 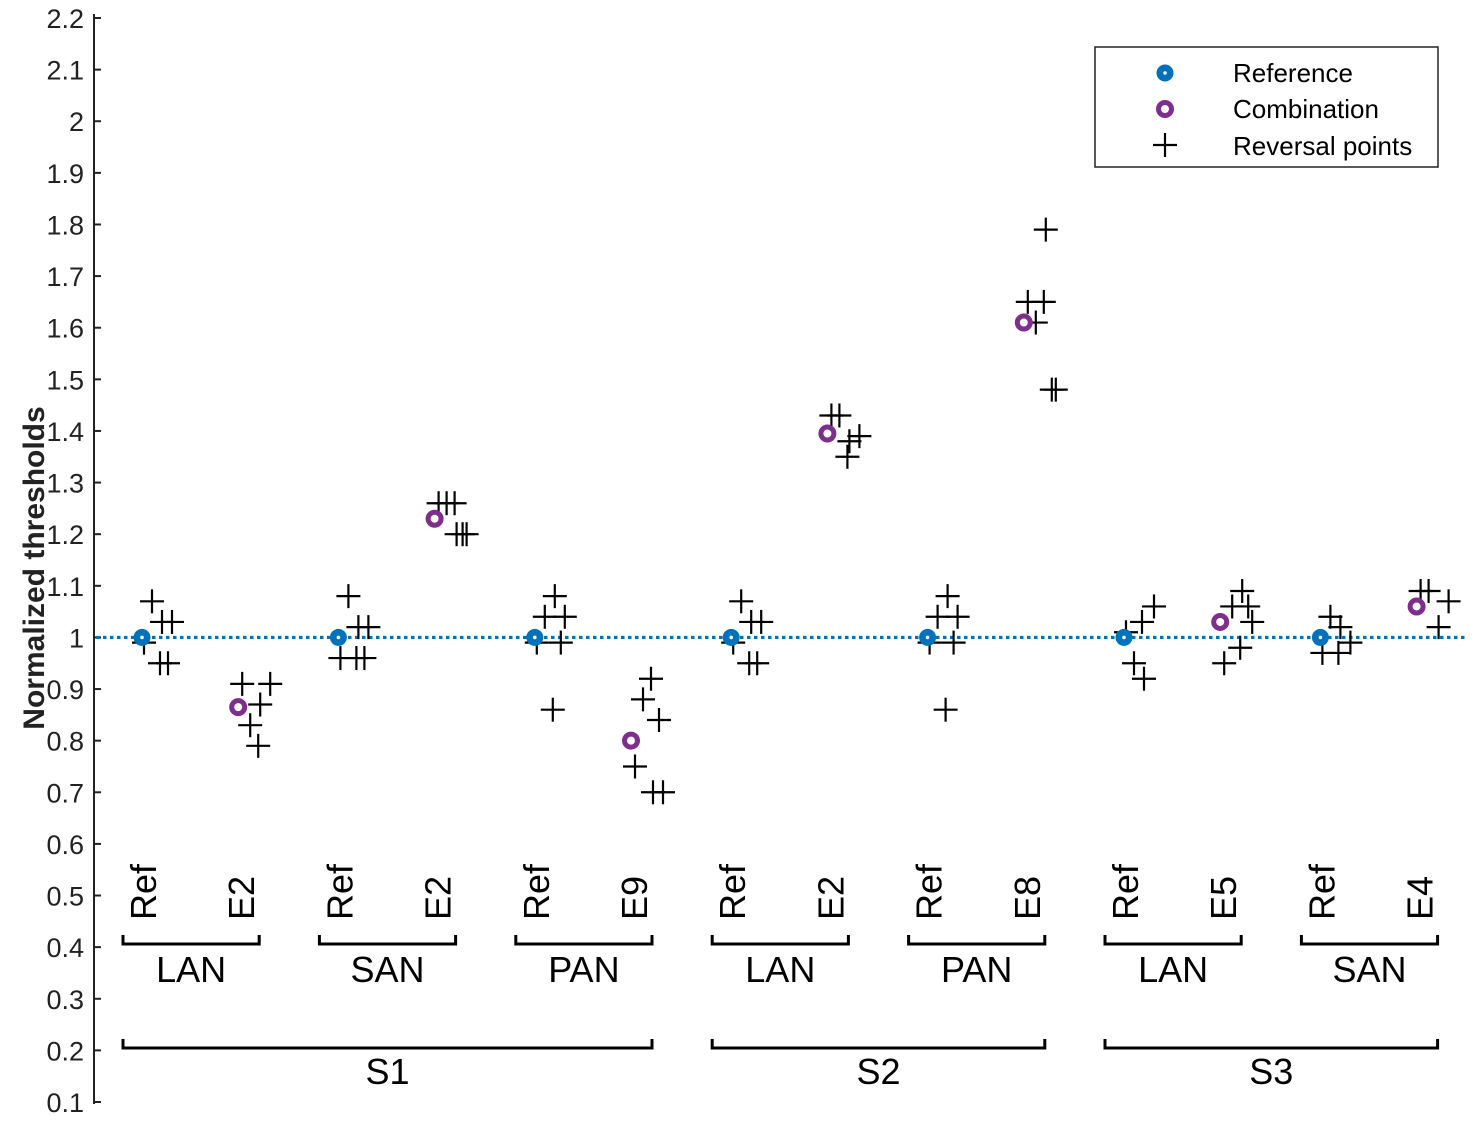 I want to click on y-tick-label: 1.5, so click(x=65, y=380).